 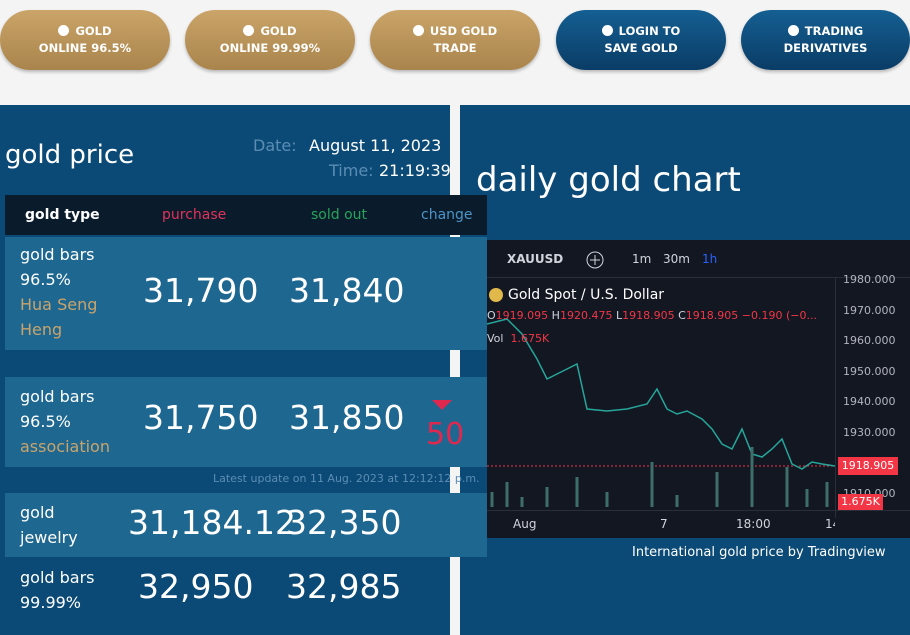 I want to click on date: August 11, 2023, so click(x=375, y=145).